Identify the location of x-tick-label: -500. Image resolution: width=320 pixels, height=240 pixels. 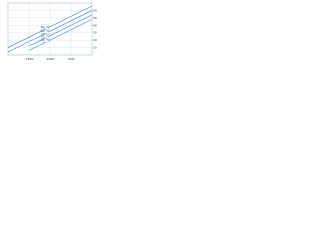
(71, 59).